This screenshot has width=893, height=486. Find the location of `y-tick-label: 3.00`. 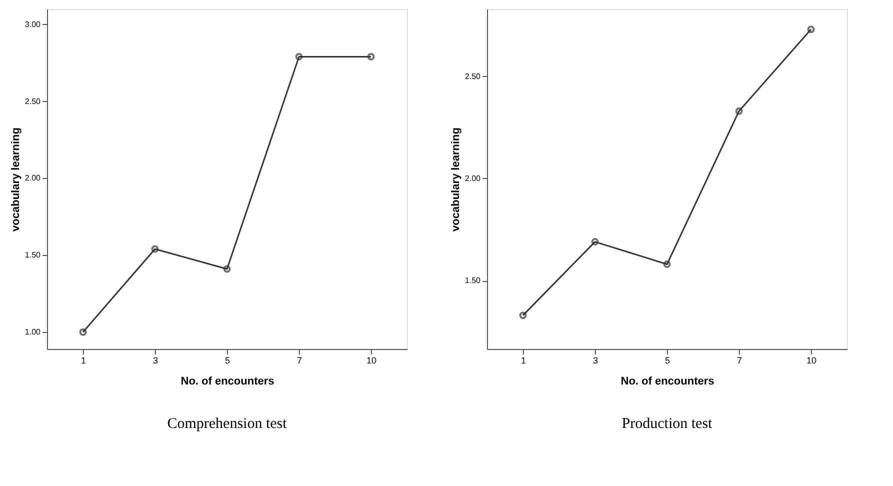

y-tick-label: 3.00 is located at coordinates (33, 24).